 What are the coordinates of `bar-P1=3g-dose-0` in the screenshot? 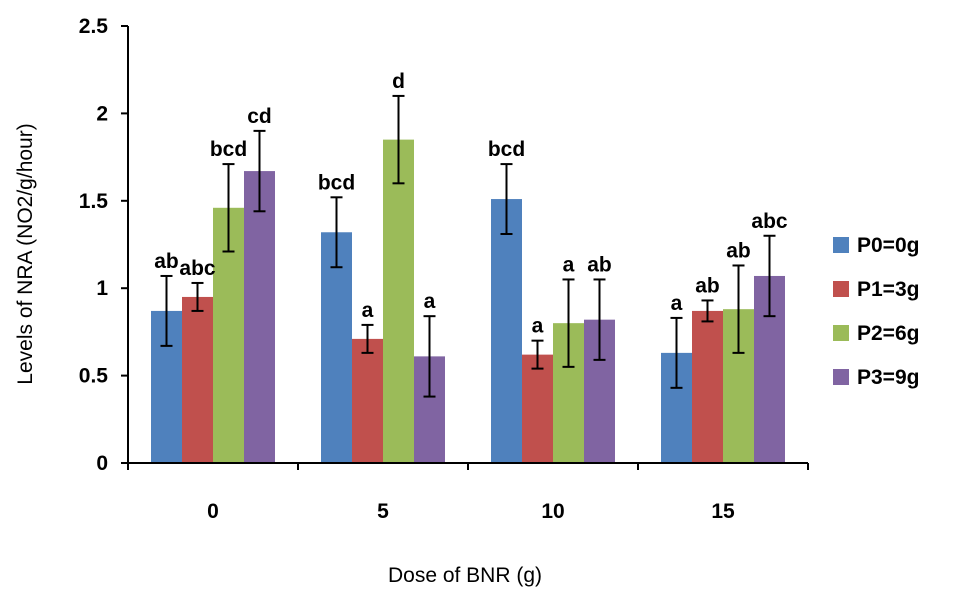 It's located at (197, 379).